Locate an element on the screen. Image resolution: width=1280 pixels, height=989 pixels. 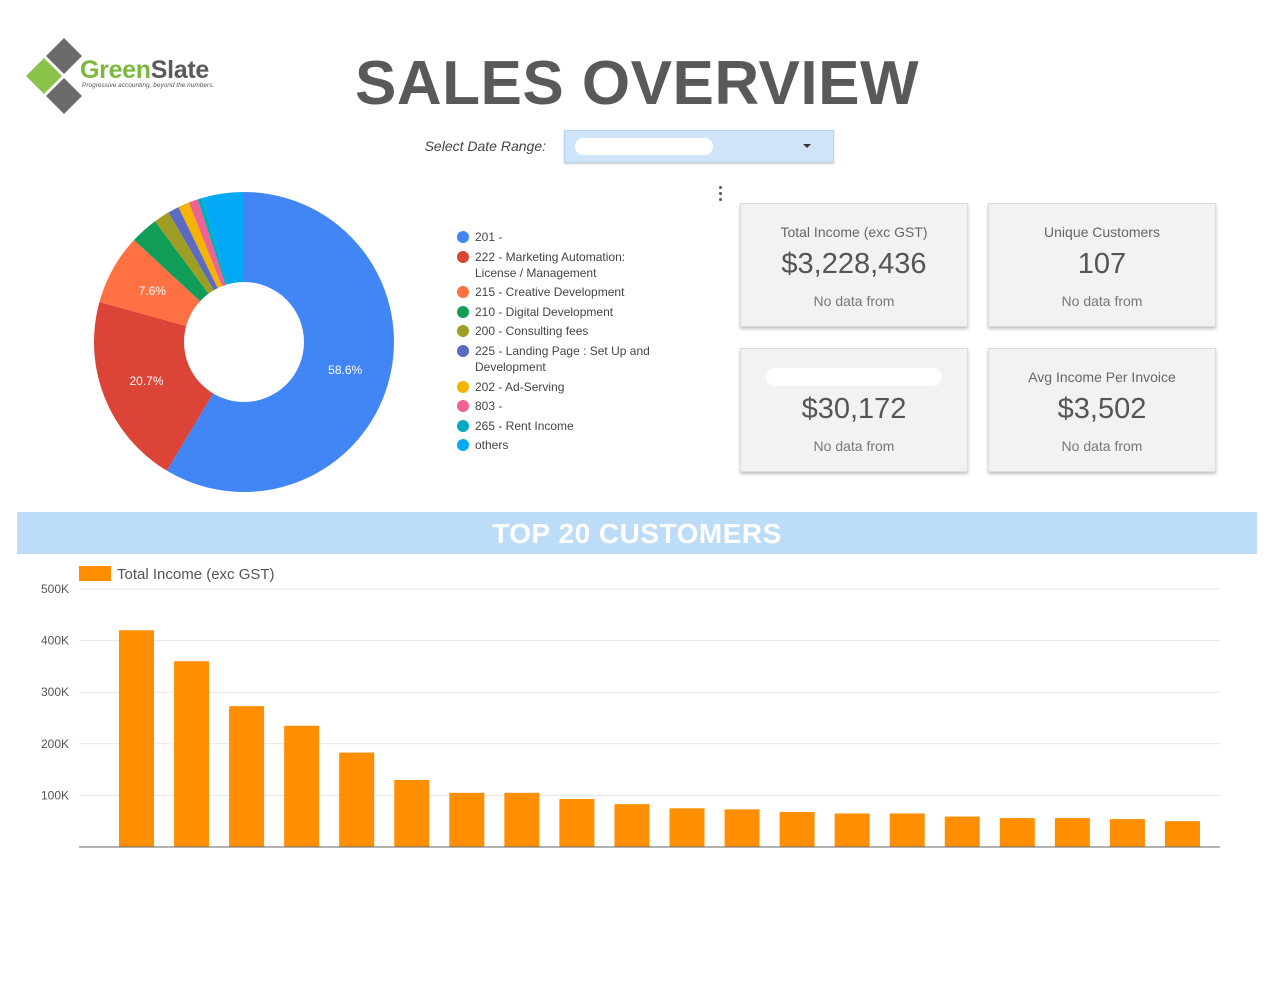
legend-item: 200 - Consulting fees is located at coordinates (587, 331).